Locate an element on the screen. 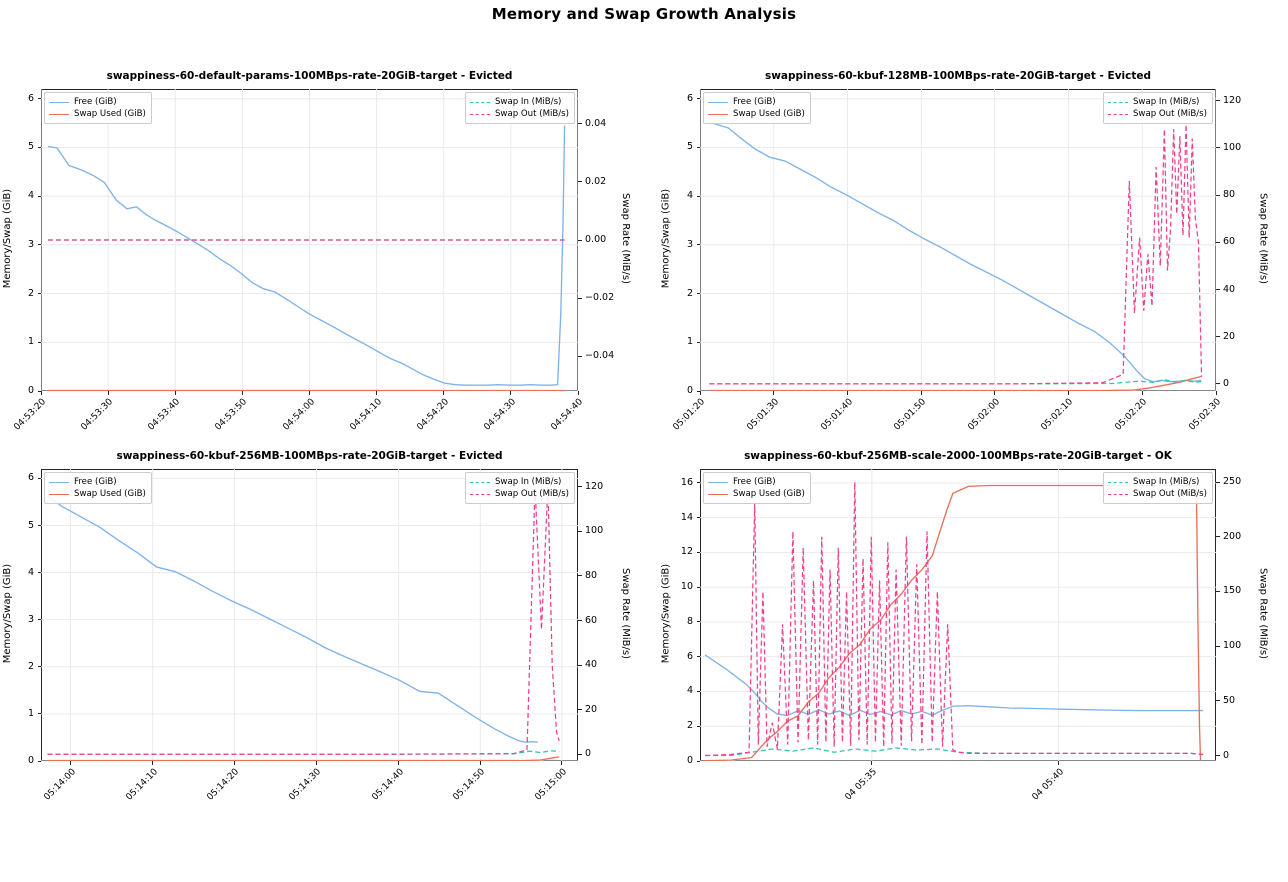 Image resolution: width=1288 pixels, height=882 pixels. series-free-gib is located at coordinates (292, 619).